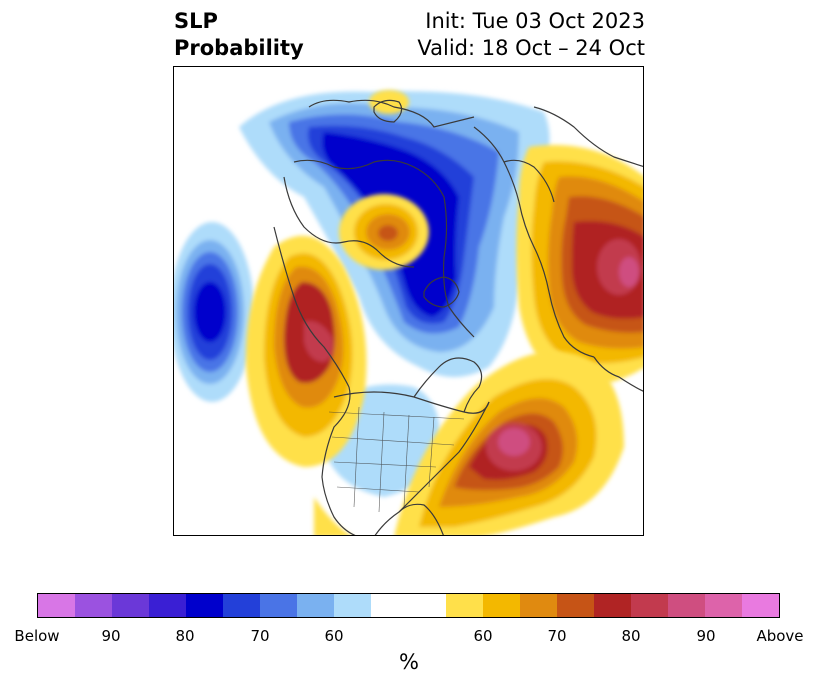 The height and width of the screenshot is (686, 819). What do you see at coordinates (409, 662) in the screenshot?
I see `colorbar-unit: %` at bounding box center [409, 662].